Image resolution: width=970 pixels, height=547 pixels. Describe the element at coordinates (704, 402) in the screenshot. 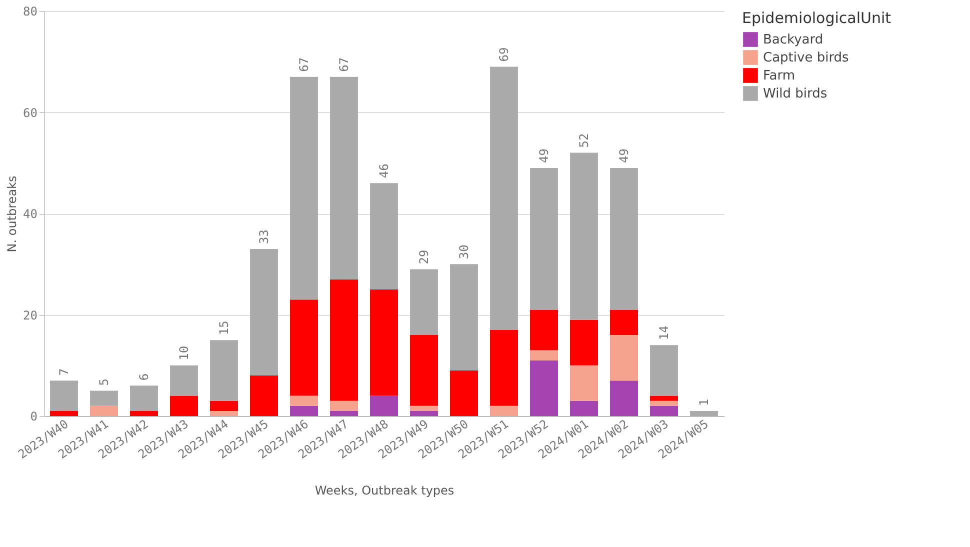

I see `total-label: 1` at that location.